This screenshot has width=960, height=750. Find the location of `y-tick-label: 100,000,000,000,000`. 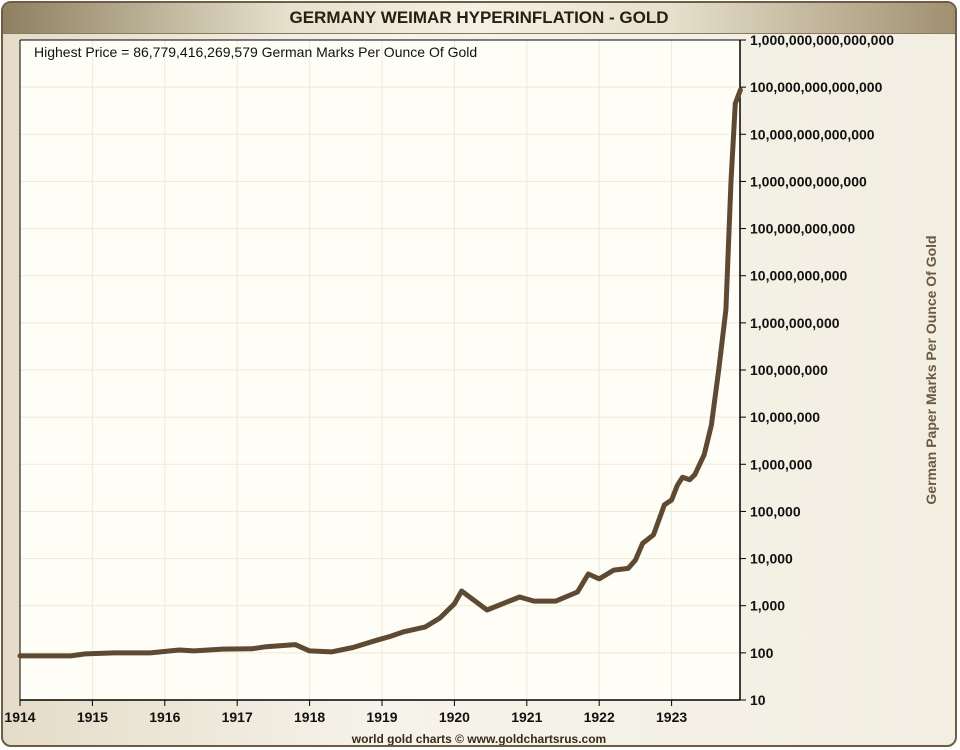

y-tick-label: 100,000,000,000,000 is located at coordinates (816, 87).